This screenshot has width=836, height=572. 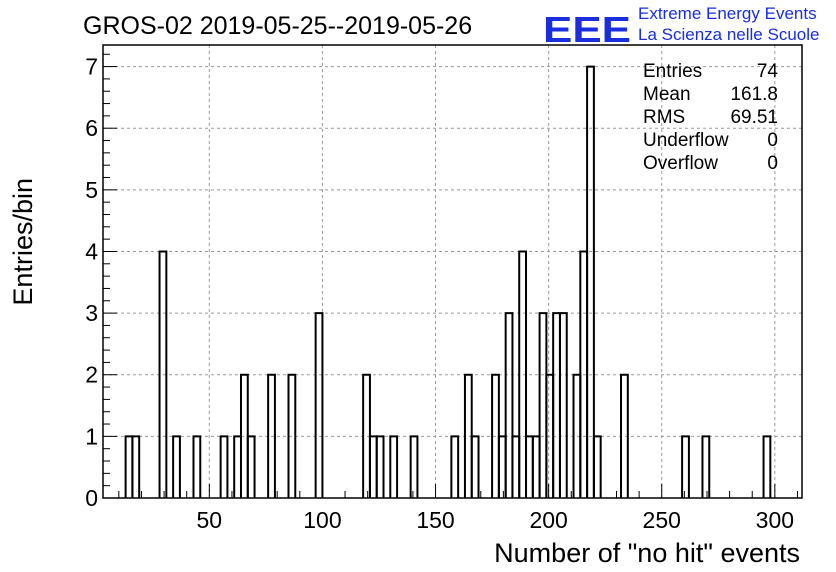 I want to click on x-axis-label: Number of "no hit" events, so click(x=647, y=553).